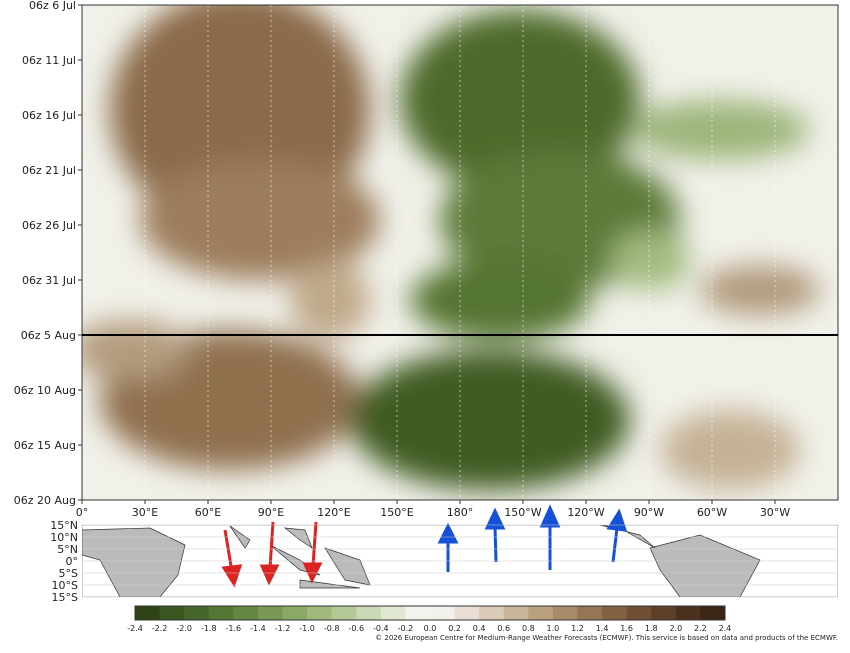  Describe the element at coordinates (307, 628) in the screenshot. I see `colorbar-label: -1.0` at that location.